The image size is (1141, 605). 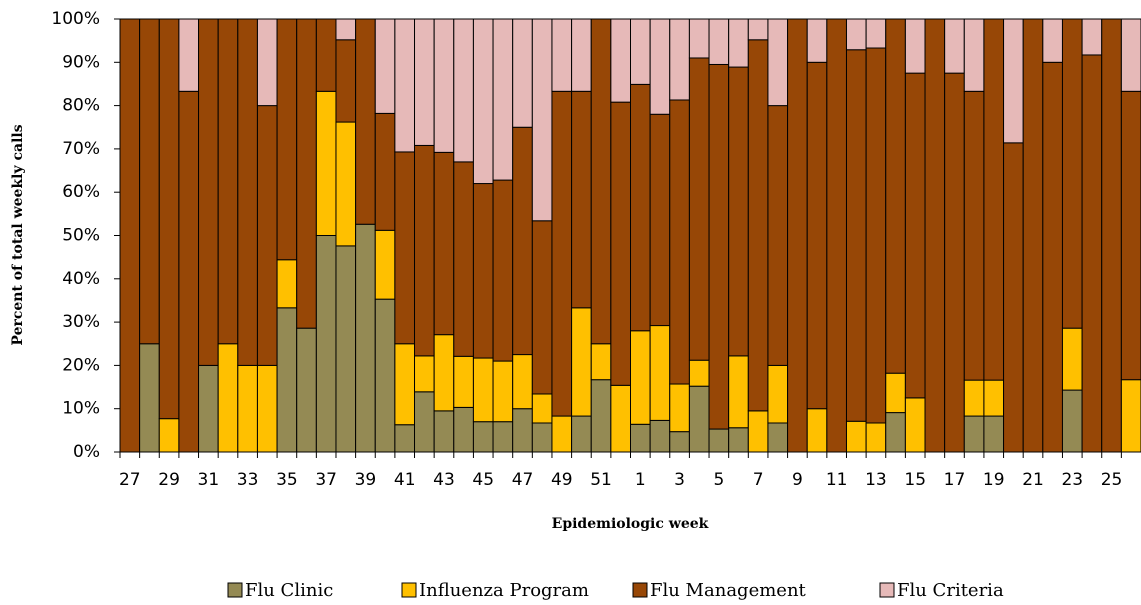 What do you see at coordinates (130, 480) in the screenshot?
I see `x-tick-label: 27` at bounding box center [130, 480].